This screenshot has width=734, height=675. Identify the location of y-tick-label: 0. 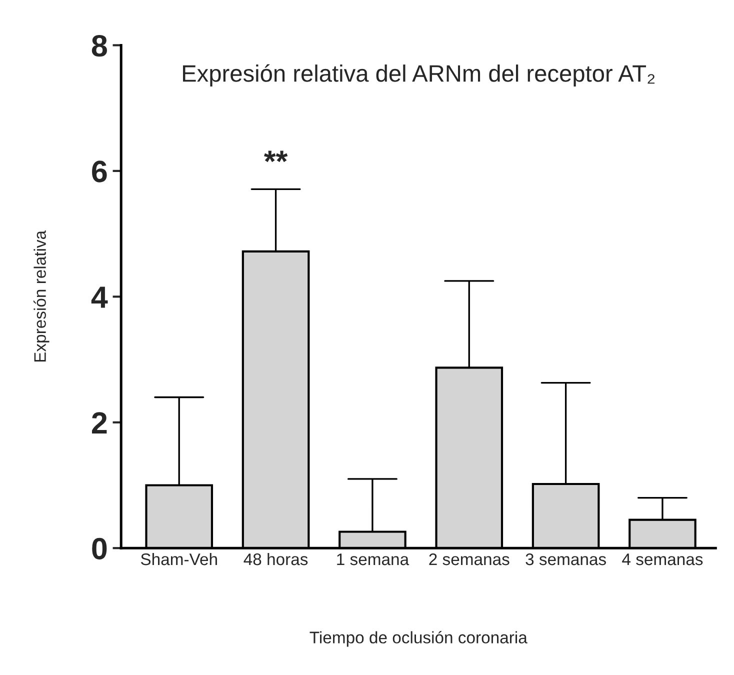
(99, 549).